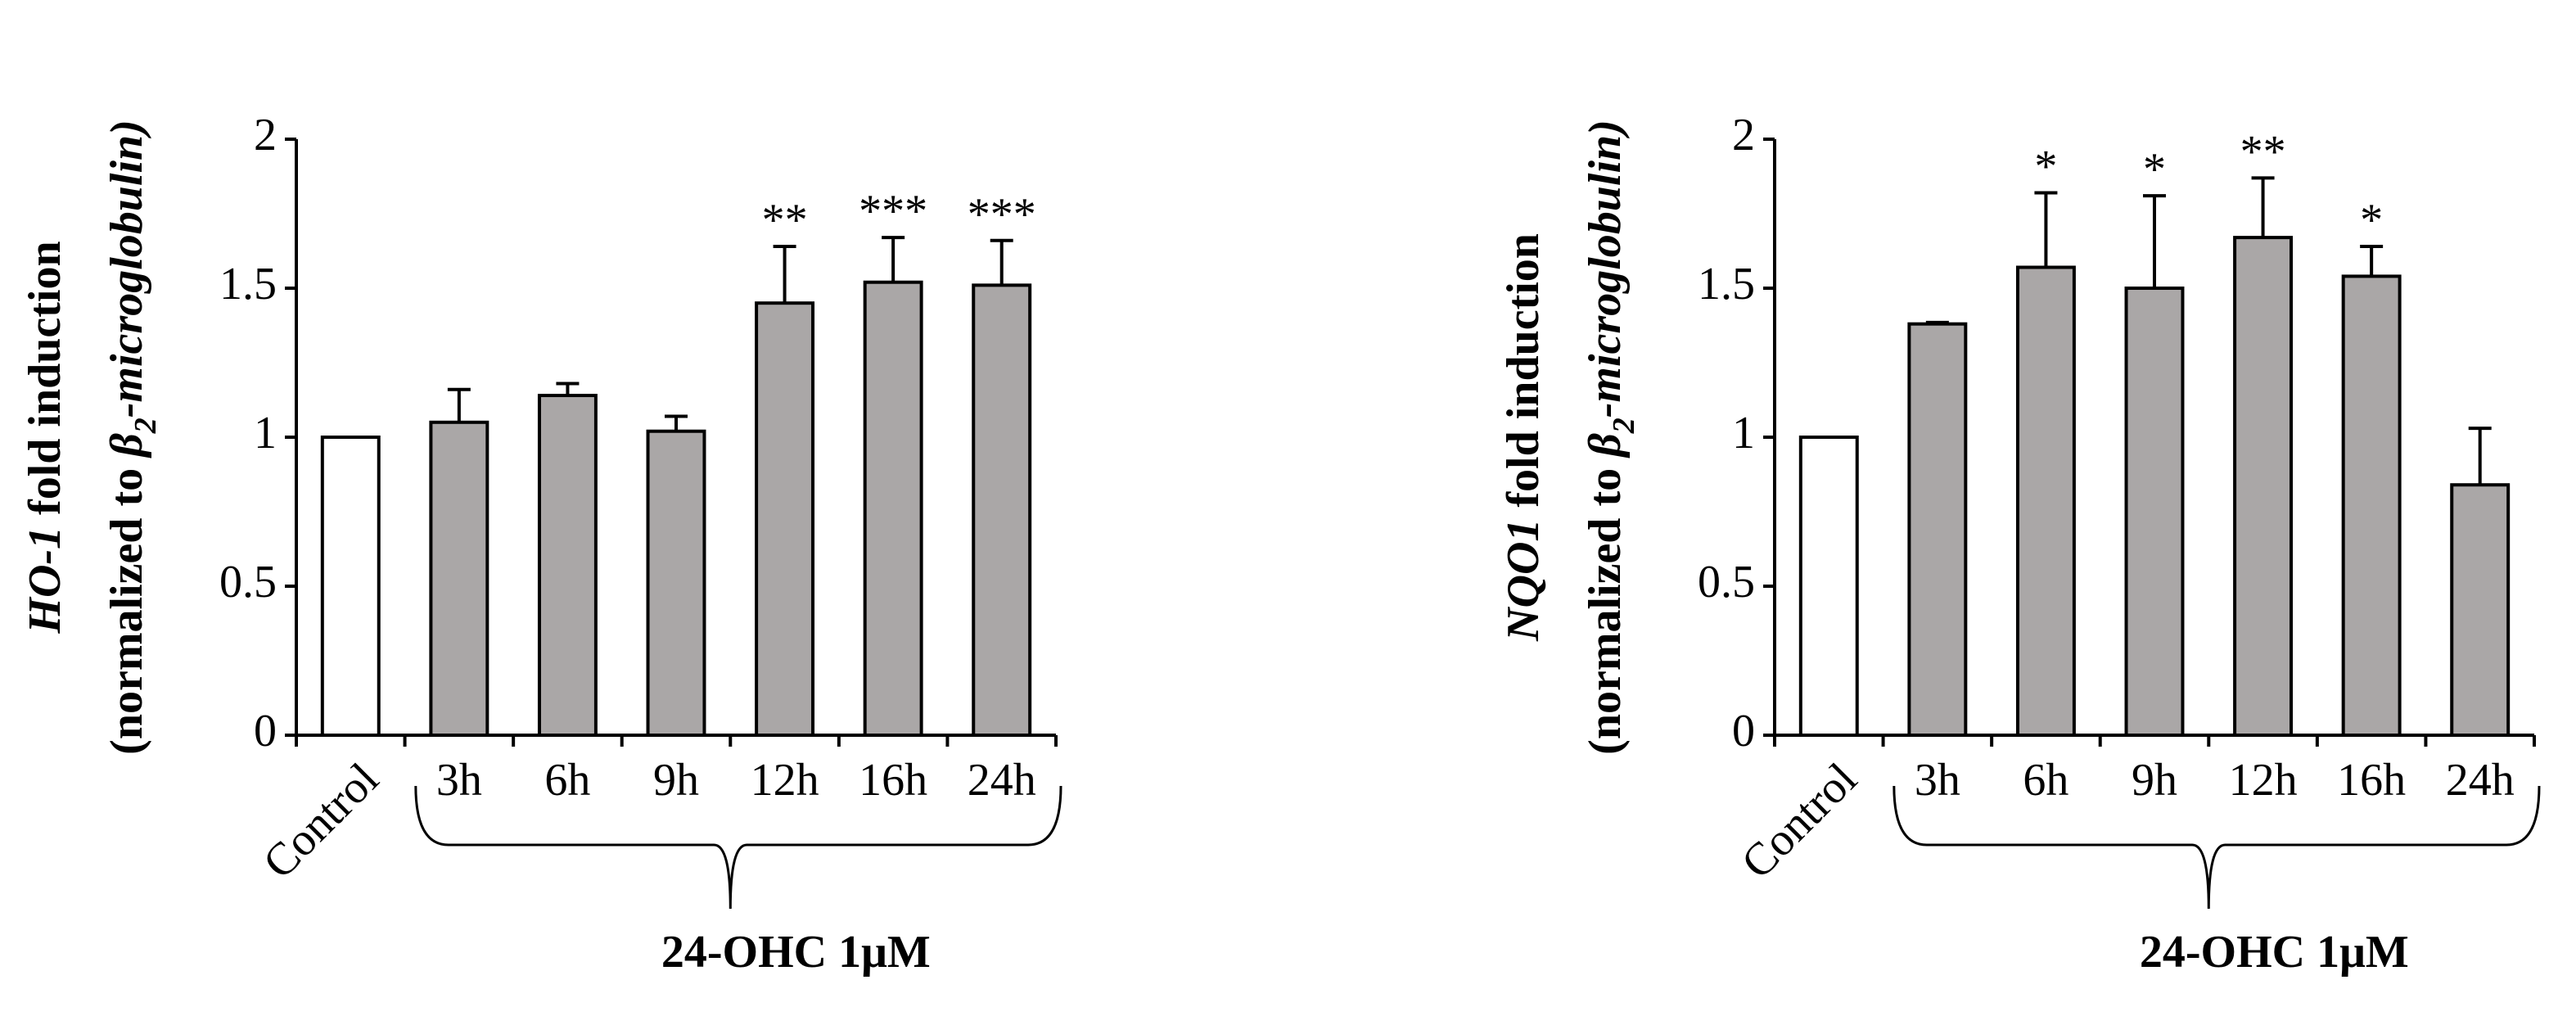  Describe the element at coordinates (45, 580) in the screenshot. I see `y-axis-label-part: HO-1` at that location.